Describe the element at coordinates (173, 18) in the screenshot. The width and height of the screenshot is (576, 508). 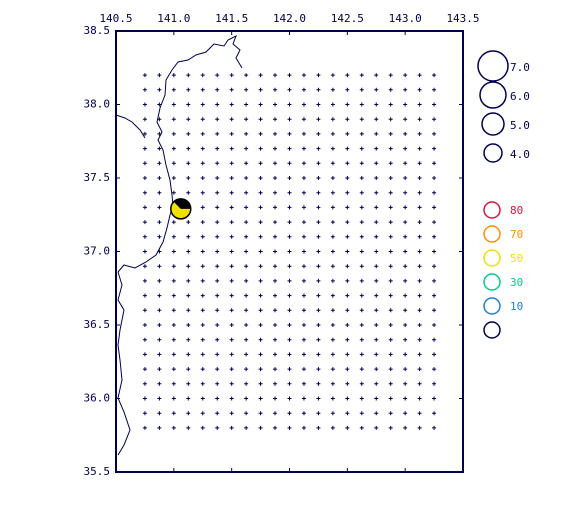
I see `x-tick-label: 141.0` at that location.